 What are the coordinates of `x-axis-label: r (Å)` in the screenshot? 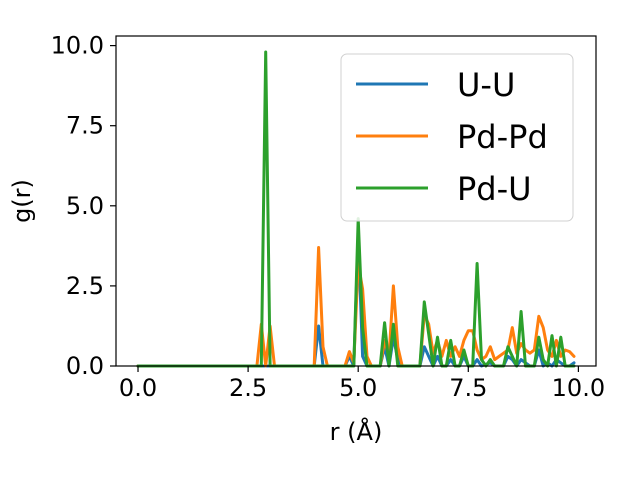 It's located at (356, 431).